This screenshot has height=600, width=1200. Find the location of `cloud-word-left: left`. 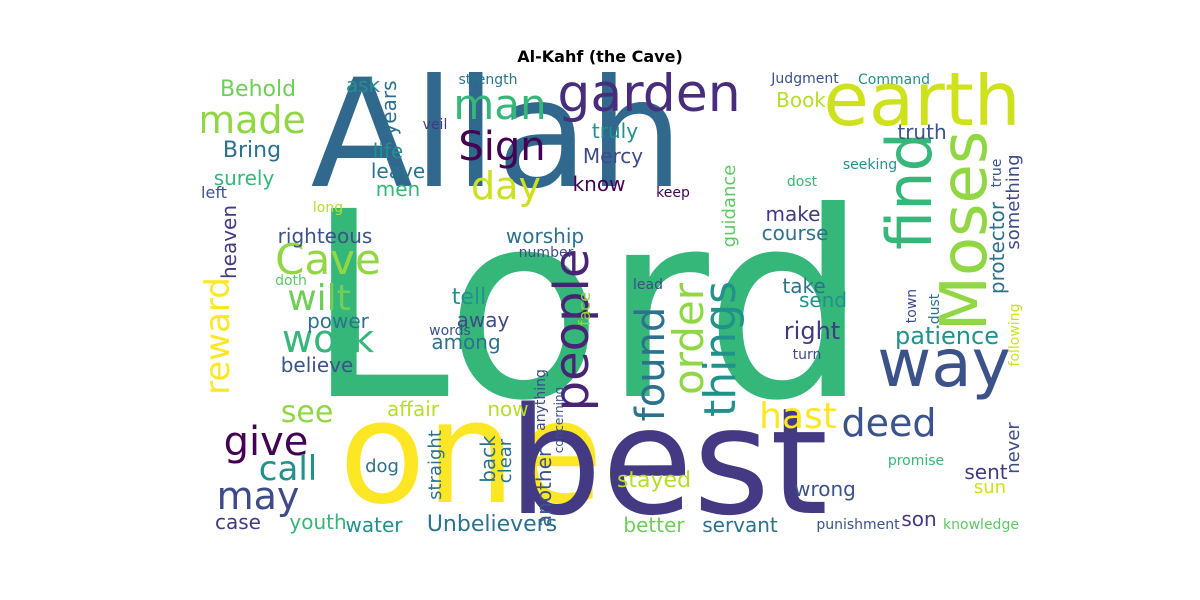

cloud-word-left: left is located at coordinates (214, 192).